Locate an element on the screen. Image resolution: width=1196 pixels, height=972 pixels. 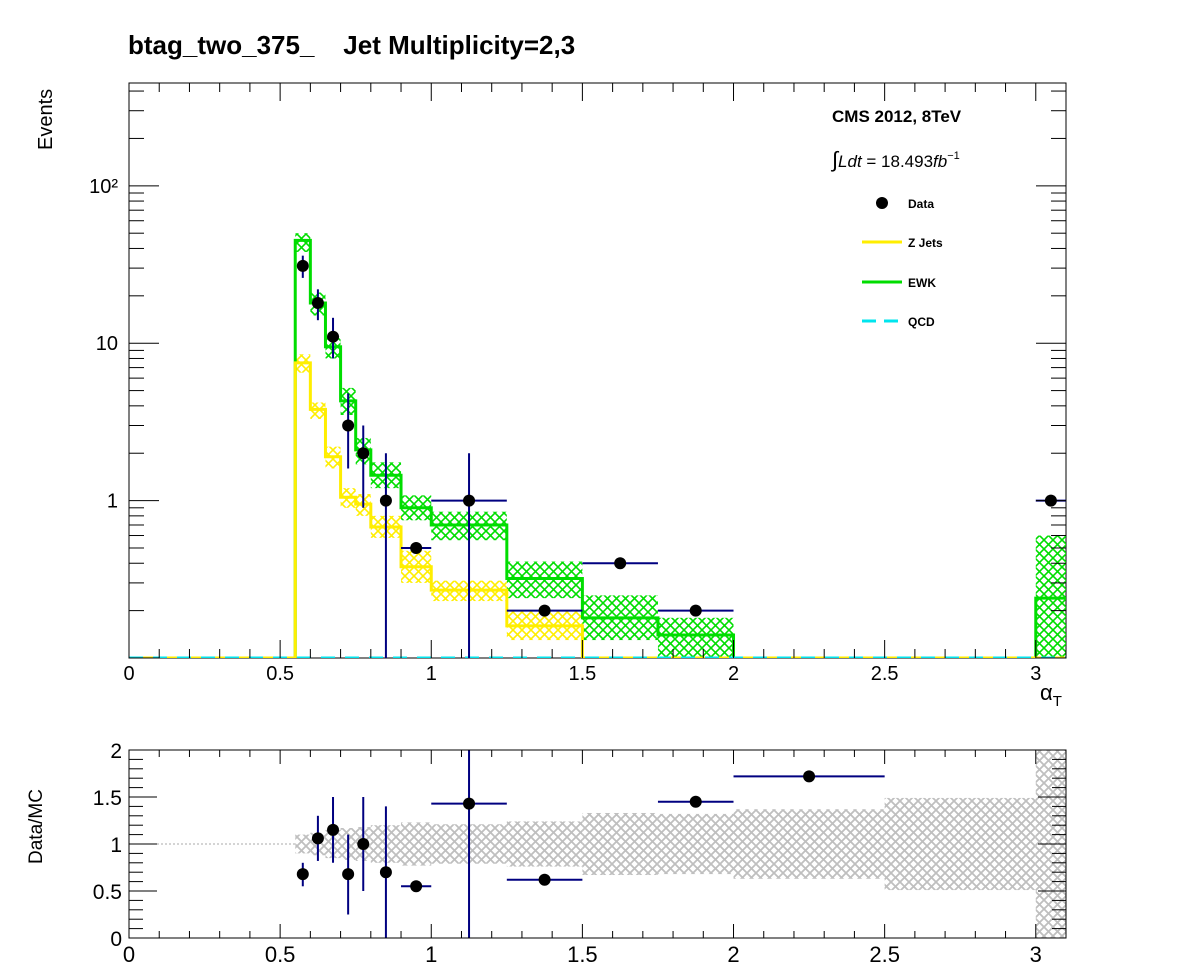
ratio-x-tick-label: 0.5 is located at coordinates (280, 954).